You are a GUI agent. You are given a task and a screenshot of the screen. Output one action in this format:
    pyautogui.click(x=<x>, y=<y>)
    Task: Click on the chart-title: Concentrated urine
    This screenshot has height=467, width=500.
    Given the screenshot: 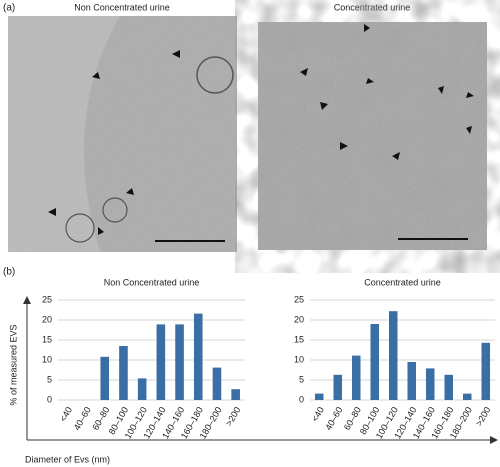 What is the action you would take?
    pyautogui.click(x=402, y=282)
    